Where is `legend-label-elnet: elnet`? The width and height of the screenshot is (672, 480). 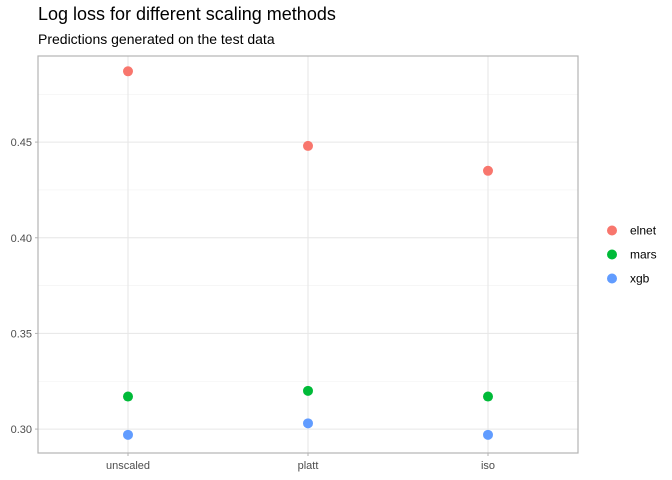 legend-label-elnet: elnet is located at coordinates (643, 231).